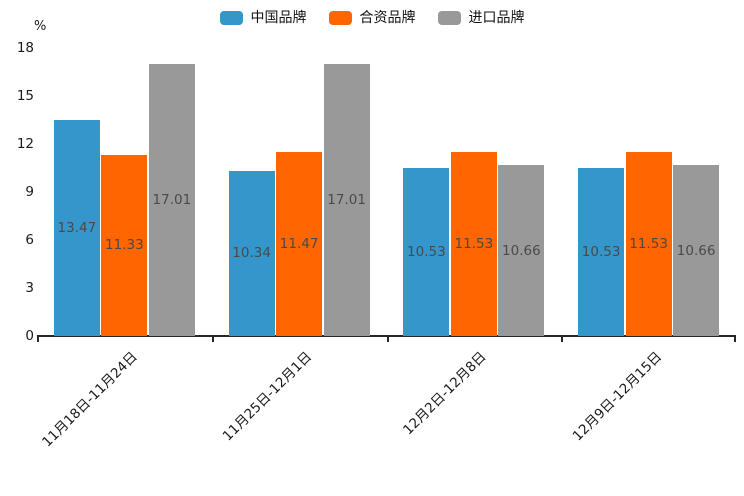 The image size is (744, 496). I want to click on legend-label: 中国品牌, so click(278, 18).